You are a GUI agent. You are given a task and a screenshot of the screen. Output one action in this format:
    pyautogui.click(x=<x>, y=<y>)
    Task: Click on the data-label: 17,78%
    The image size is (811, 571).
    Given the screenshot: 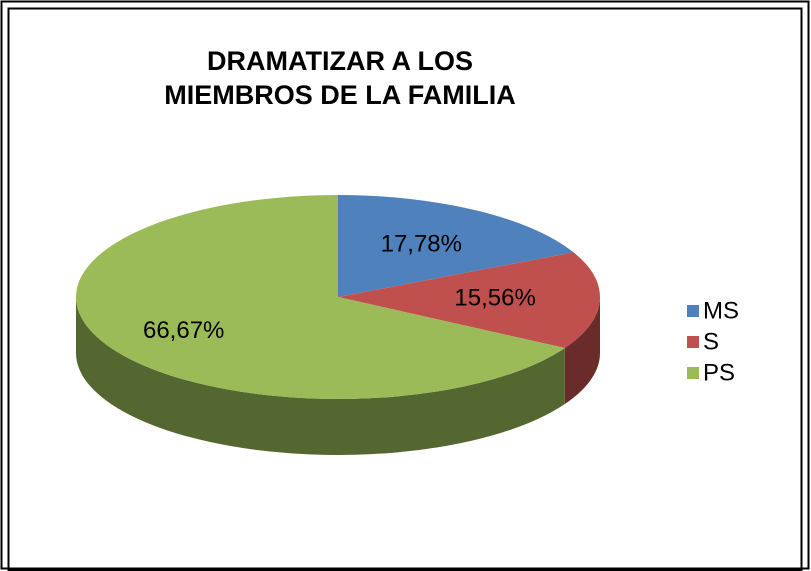 What is the action you would take?
    pyautogui.click(x=421, y=243)
    